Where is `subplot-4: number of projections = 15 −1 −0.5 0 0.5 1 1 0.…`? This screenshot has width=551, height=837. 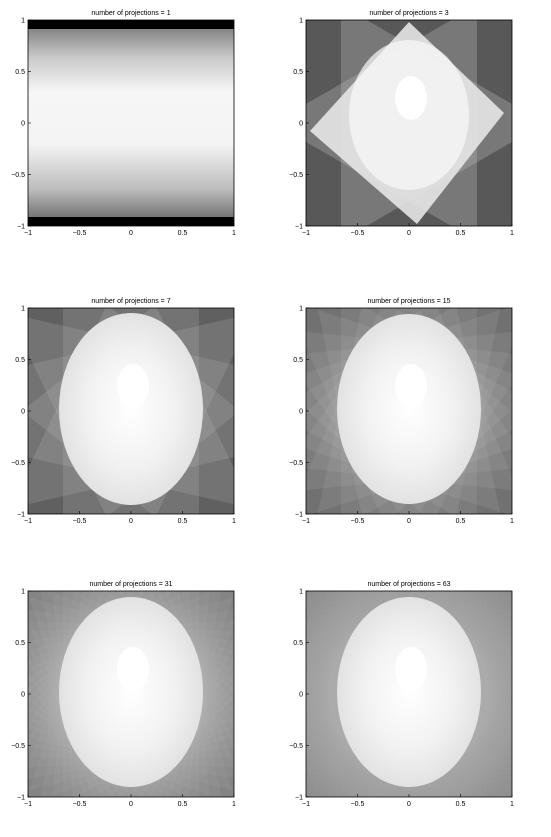
subplot-4: number of projections = 15 −1 −0.5 0 0.5 1 1 0.… is located at coordinates (401, 411).